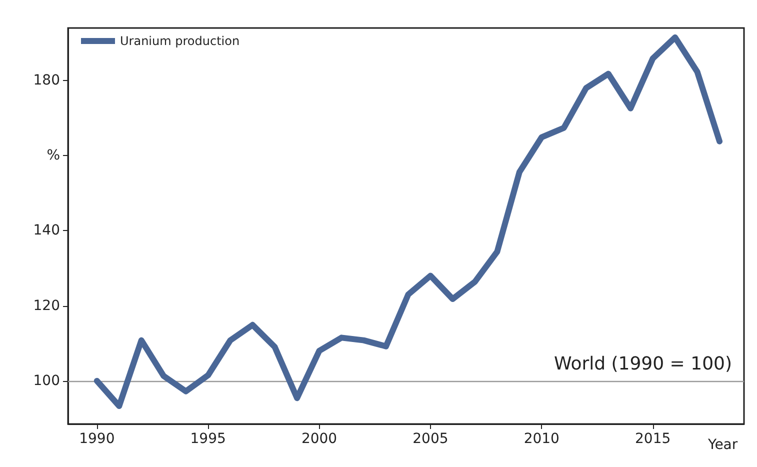 This screenshot has height=467, width=757. What do you see at coordinates (319, 439) in the screenshot?
I see `x-tick-label: 2000` at bounding box center [319, 439].